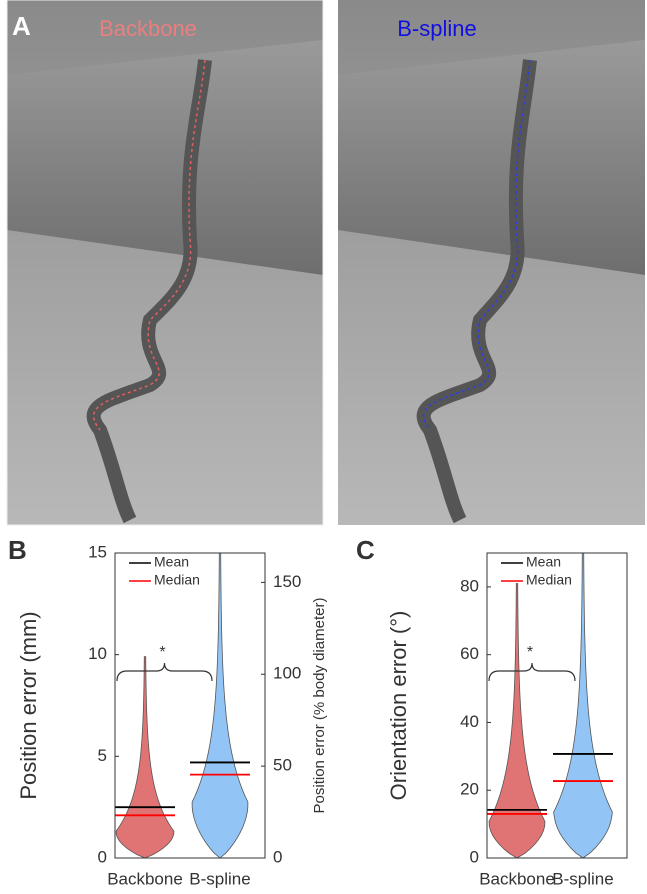 The width and height of the screenshot is (647, 894). What do you see at coordinates (97, 653) in the screenshot?
I see `y-tick-label: 10` at bounding box center [97, 653].